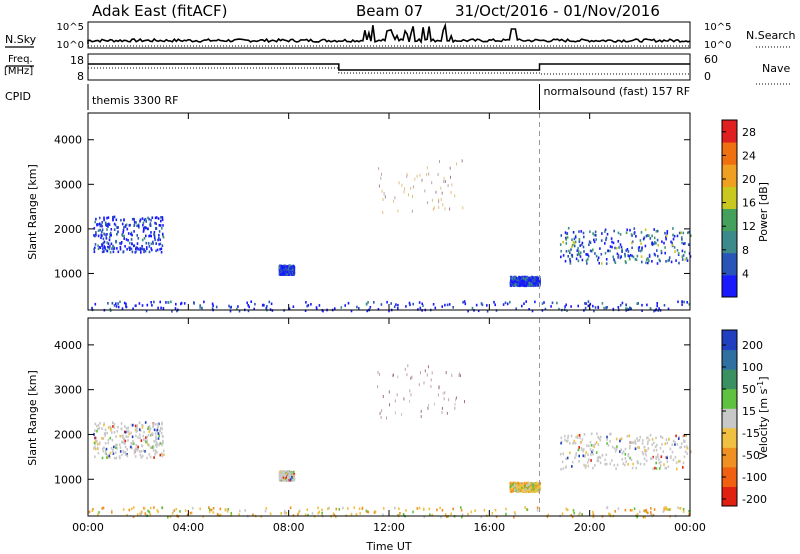 This screenshot has width=800, height=554. I want to click on x-tick-label: 16:00, so click(489, 527).